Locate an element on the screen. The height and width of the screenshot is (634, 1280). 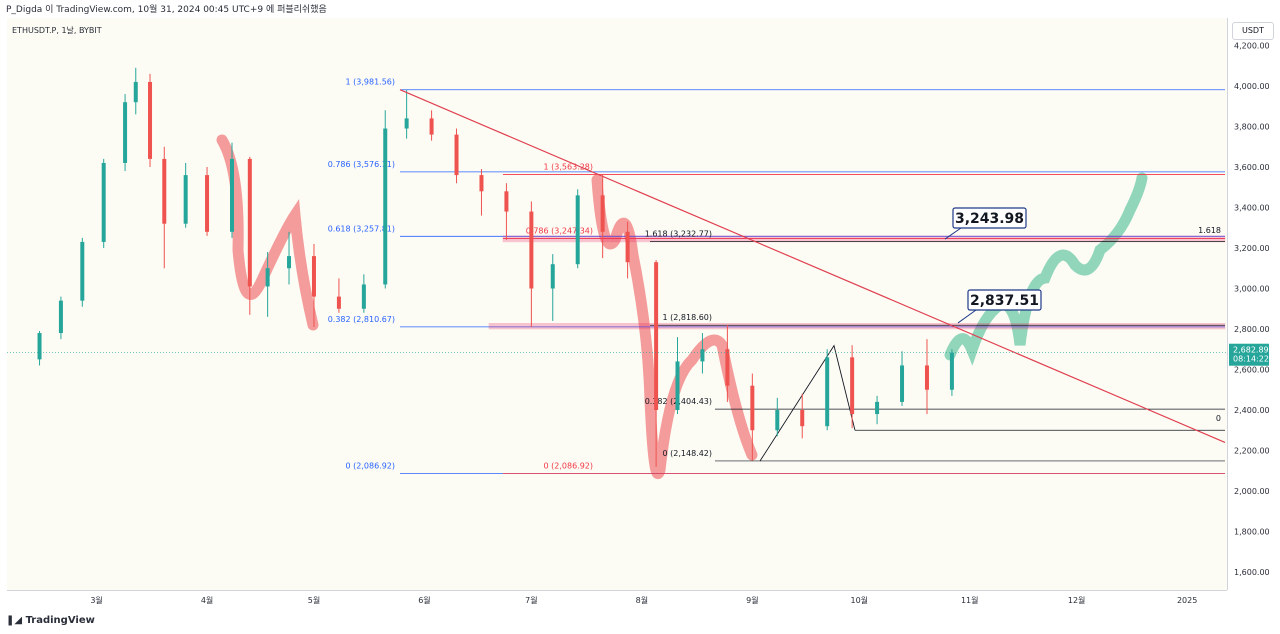
tradingview-logo: ❚◢ TradingView is located at coordinates (50, 620).